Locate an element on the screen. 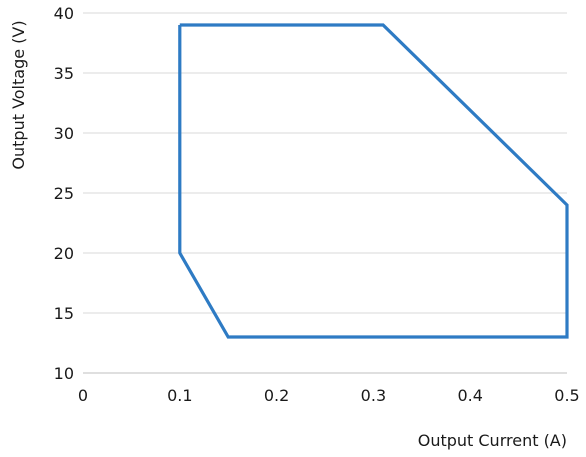  x-tick-label: 0.2 is located at coordinates (276, 395).